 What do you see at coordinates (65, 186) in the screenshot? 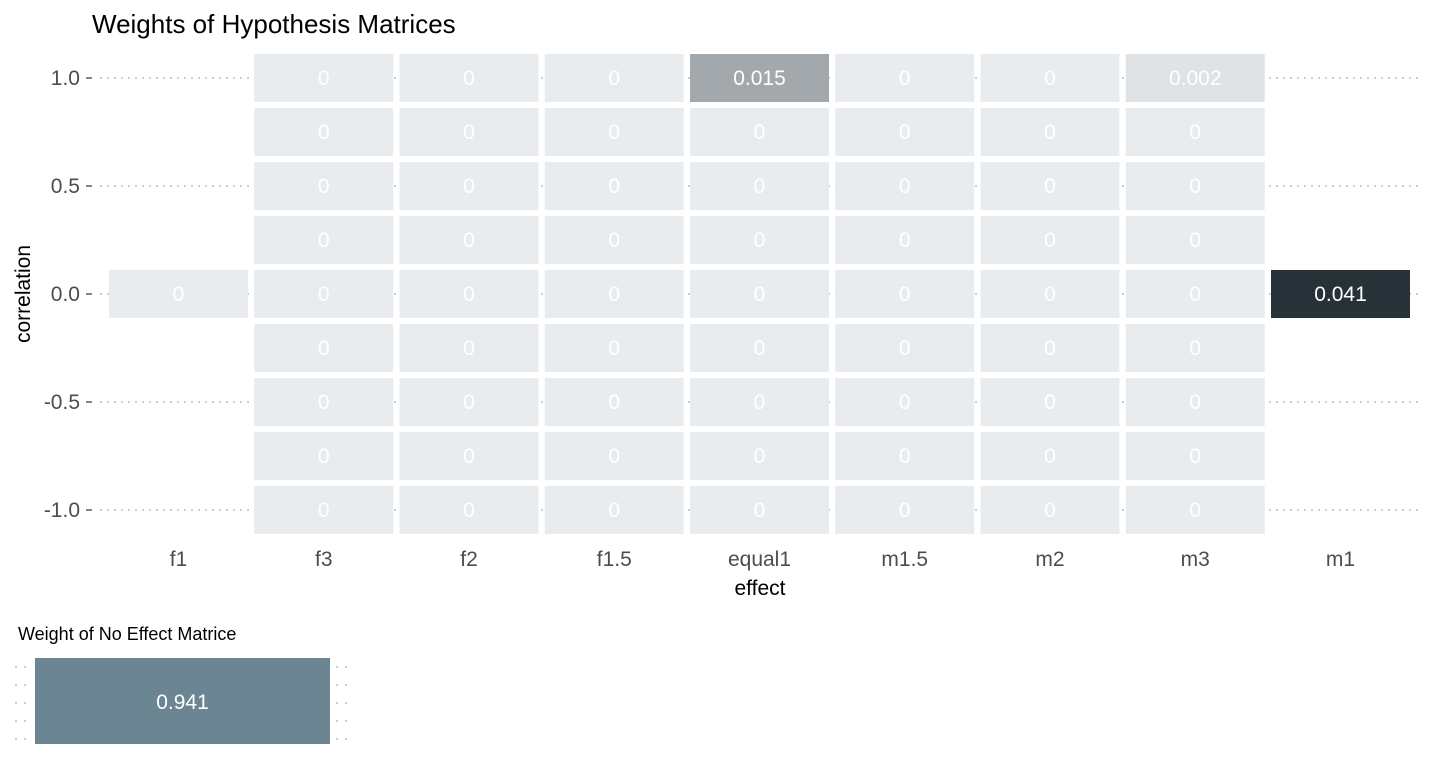
I see `y-tick-label: 0.5` at bounding box center [65, 186].